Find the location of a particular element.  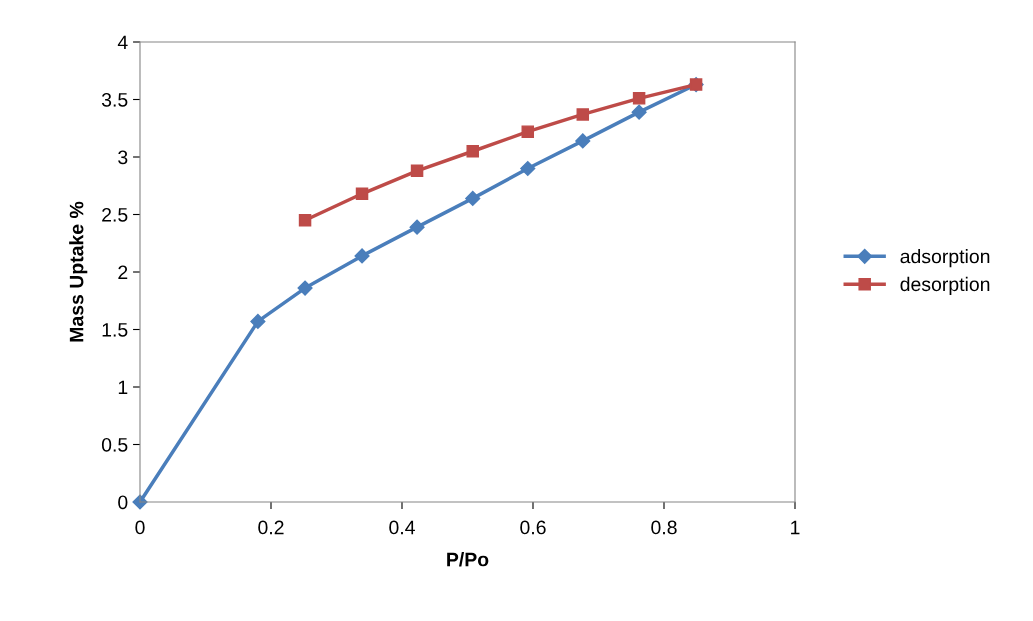

y-tick-label: 3.5 is located at coordinates (114, 99).